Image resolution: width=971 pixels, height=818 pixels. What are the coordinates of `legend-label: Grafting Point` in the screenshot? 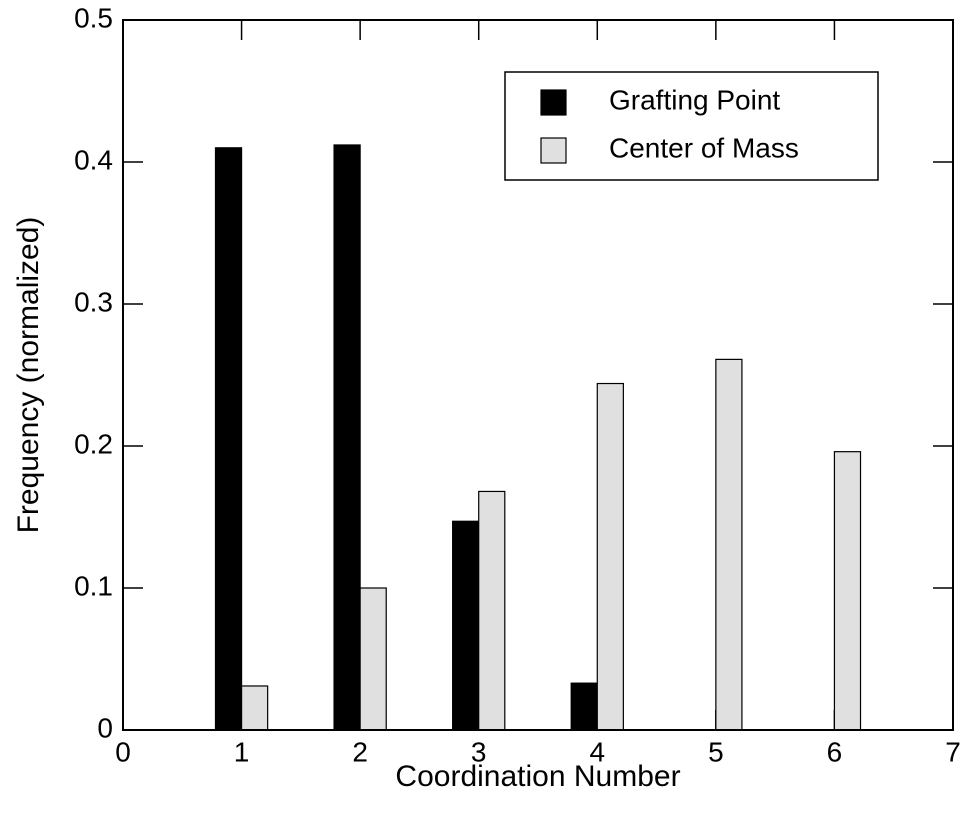 It's located at (694, 99).